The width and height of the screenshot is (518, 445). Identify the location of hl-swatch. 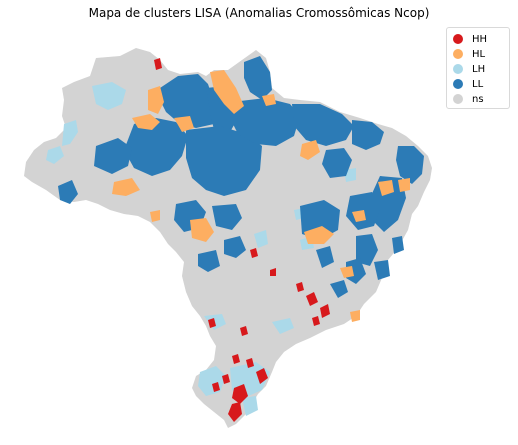
(458, 54).